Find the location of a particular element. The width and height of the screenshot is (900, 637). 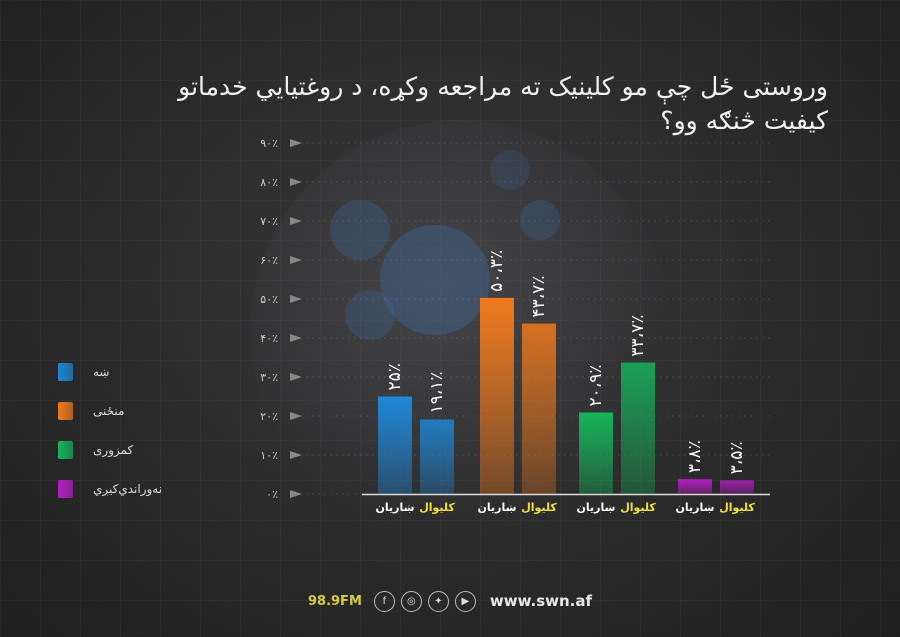

bar-value-label: ۲۵٪ is located at coordinates (395, 376).